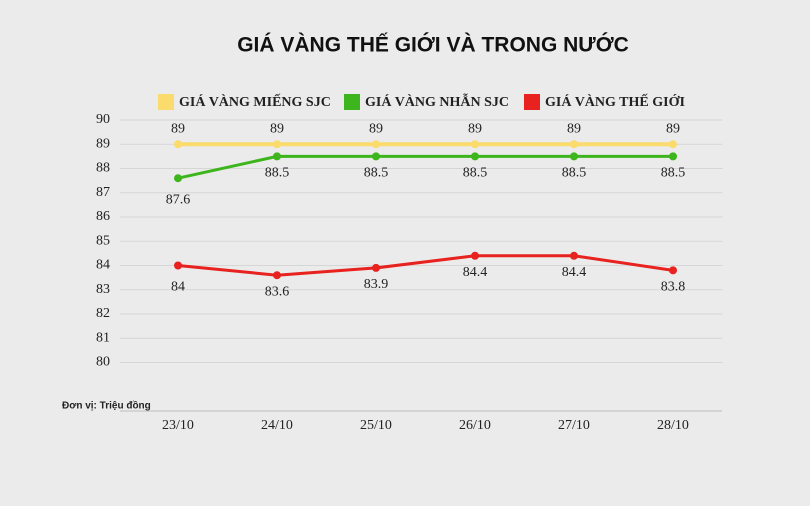  Describe the element at coordinates (673, 425) in the screenshot. I see `x-tick-label: 28/10` at that location.